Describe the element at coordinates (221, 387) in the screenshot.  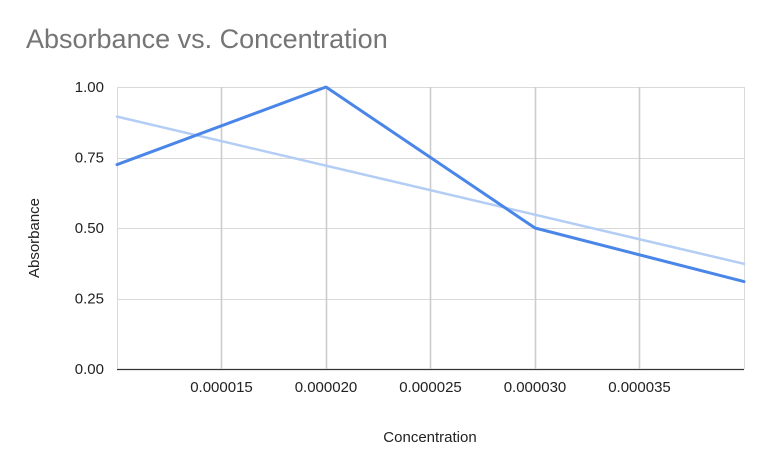
I see `x-tick-label: 0.000015` at that location.